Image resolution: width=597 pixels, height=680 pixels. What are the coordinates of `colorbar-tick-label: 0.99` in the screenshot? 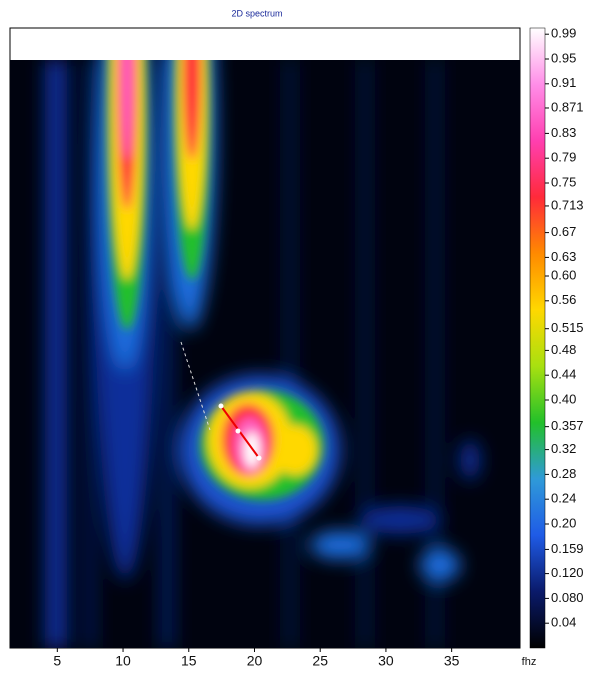 It's located at (563, 33).